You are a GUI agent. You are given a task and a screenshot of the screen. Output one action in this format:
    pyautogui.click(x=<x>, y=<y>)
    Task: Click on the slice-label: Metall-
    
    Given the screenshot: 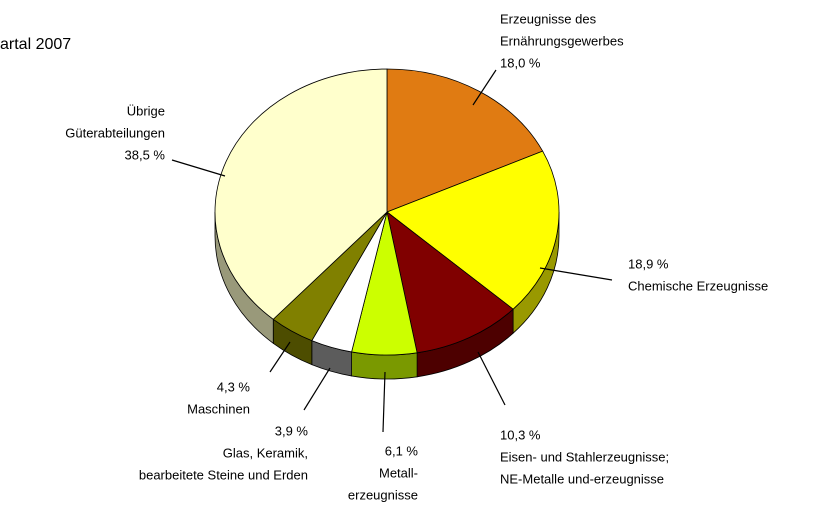 What is the action you would take?
    pyautogui.click(x=398, y=472)
    